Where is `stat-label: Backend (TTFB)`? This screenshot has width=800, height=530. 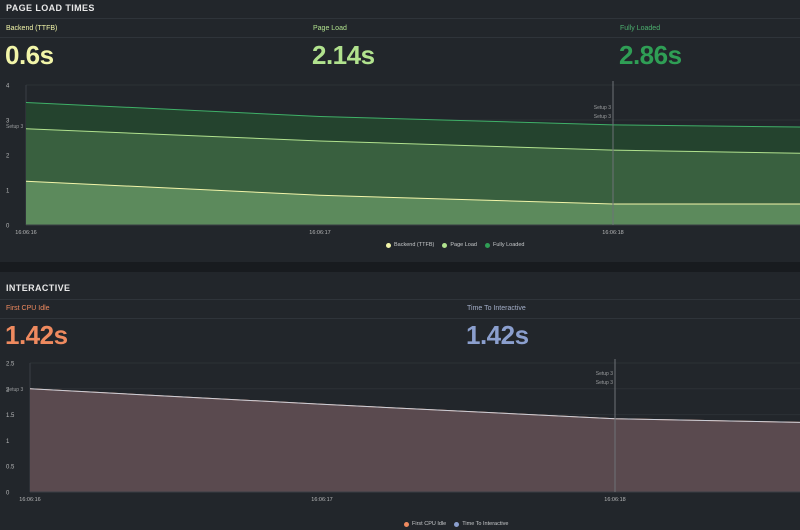
stat-label: Backend (TTFB) is located at coordinates (32, 28).